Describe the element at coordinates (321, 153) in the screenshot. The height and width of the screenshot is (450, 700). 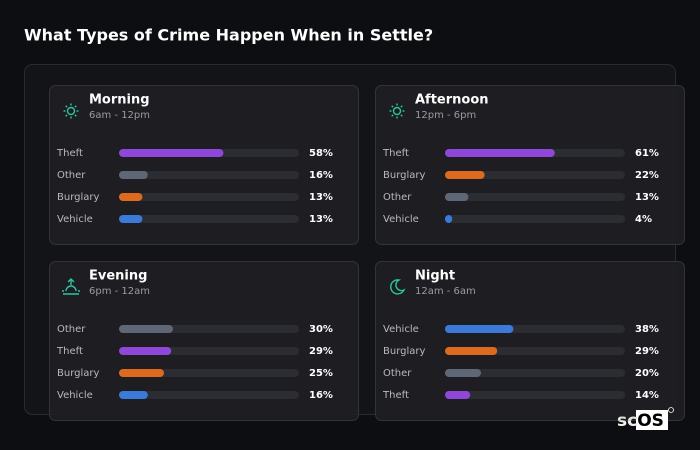
I see `value-label: 58%` at that location.